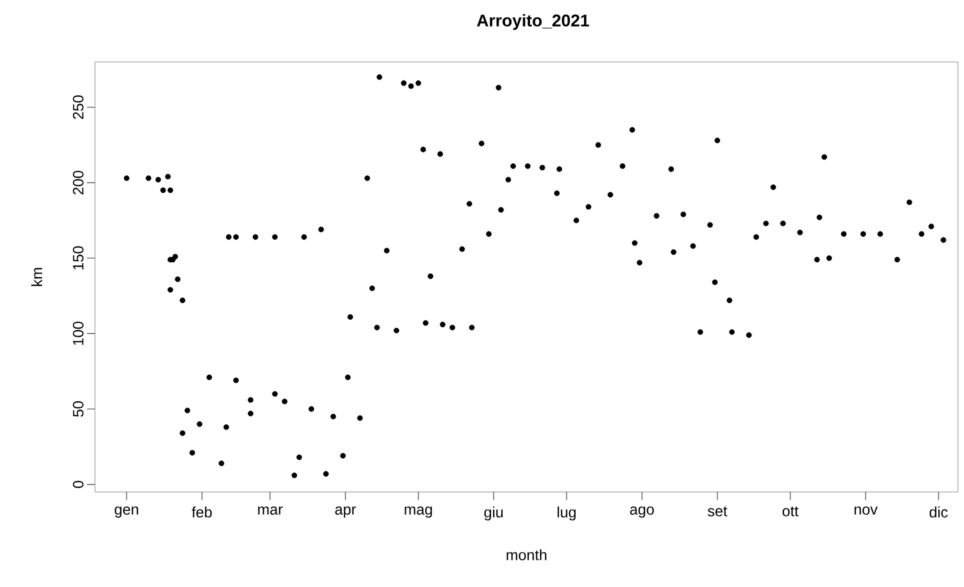  Describe the element at coordinates (78, 182) in the screenshot. I see `y-tick-label: 200` at that location.